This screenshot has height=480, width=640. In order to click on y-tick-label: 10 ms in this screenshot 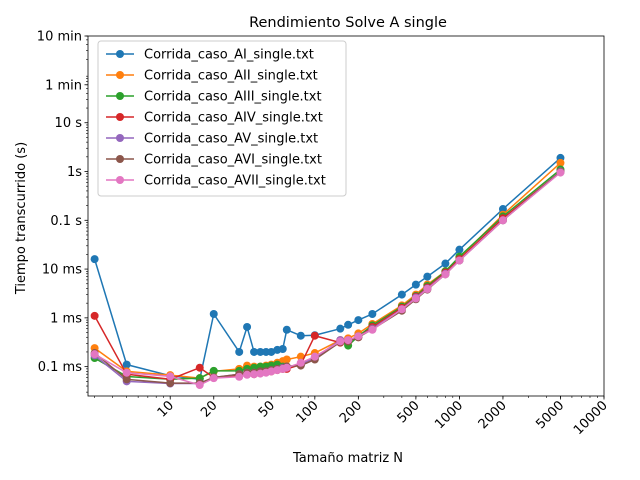, I will do `click(62, 270)`.